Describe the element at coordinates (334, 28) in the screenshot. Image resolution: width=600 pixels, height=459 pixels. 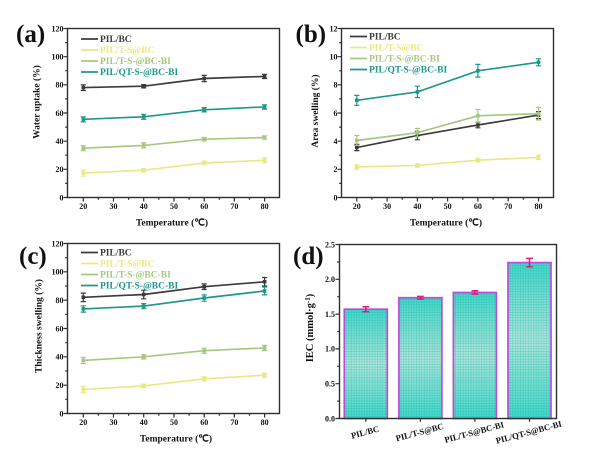
I see `svg-text: 12` at that location.